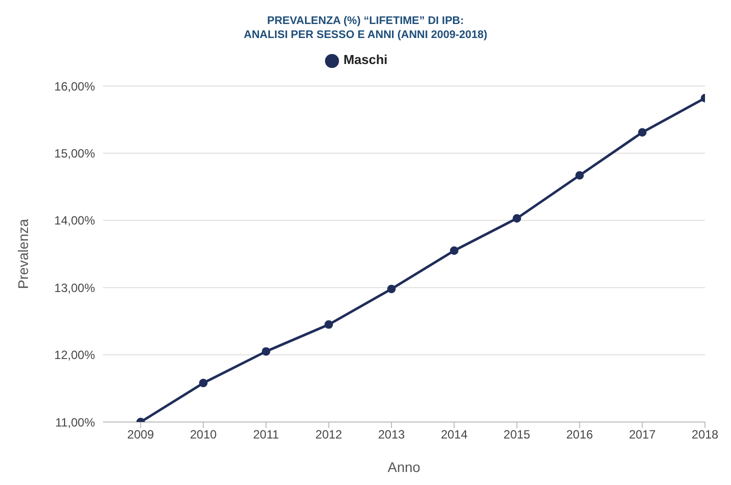 This screenshot has width=731, height=485. Describe the element at coordinates (75, 153) in the screenshot. I see `y-tick-label: 15,00%` at that location.